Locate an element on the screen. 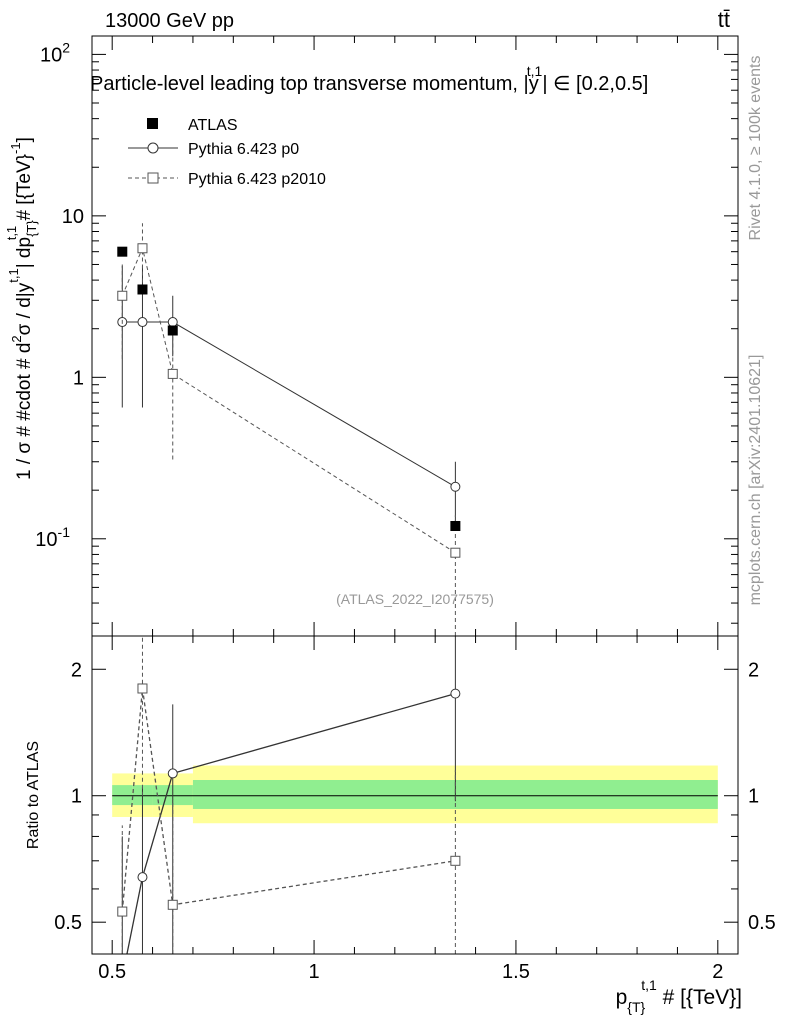 The height and width of the screenshot is (1024, 786). ratio-y-axis-label: Ratio to ATLAS is located at coordinates (33, 795).